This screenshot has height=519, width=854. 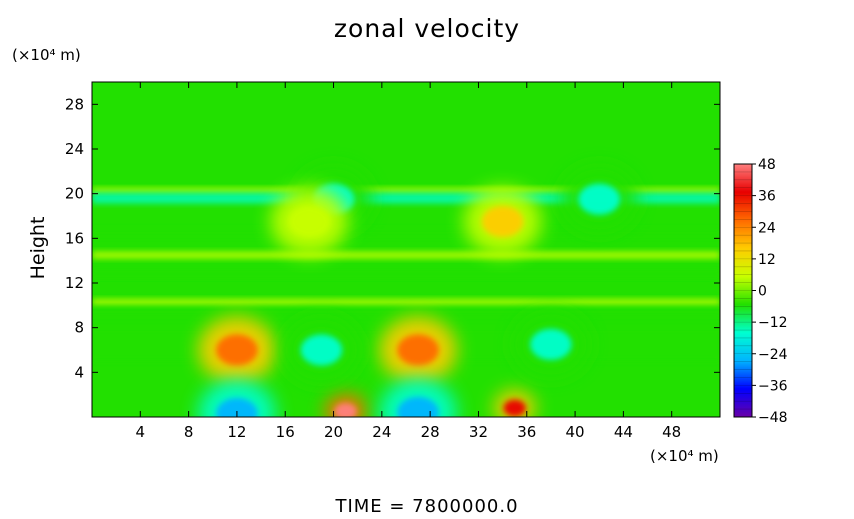 What do you see at coordinates (773, 323) in the screenshot?
I see `colorbar-tick-label: −12` at bounding box center [773, 323].